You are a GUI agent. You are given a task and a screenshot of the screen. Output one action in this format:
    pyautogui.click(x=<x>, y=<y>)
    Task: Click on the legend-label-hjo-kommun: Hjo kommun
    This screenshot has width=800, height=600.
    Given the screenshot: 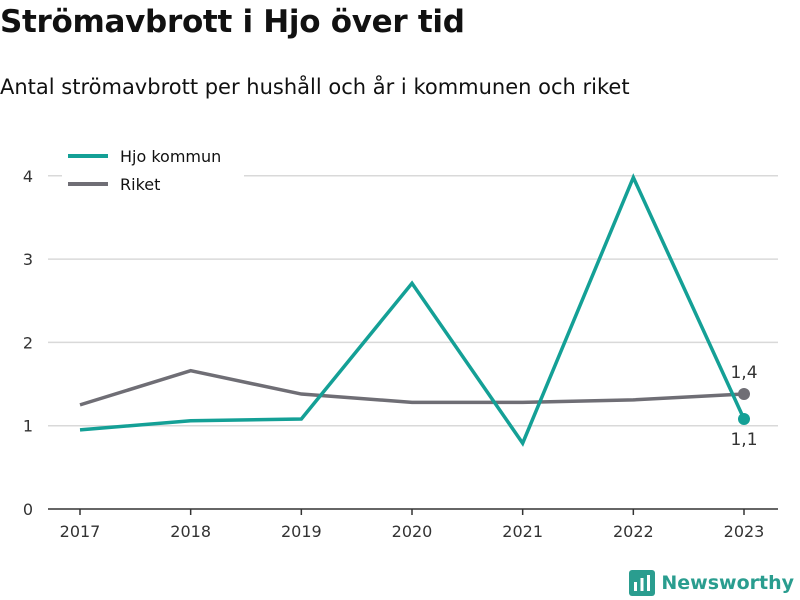 What is the action you would take?
    pyautogui.click(x=170, y=156)
    